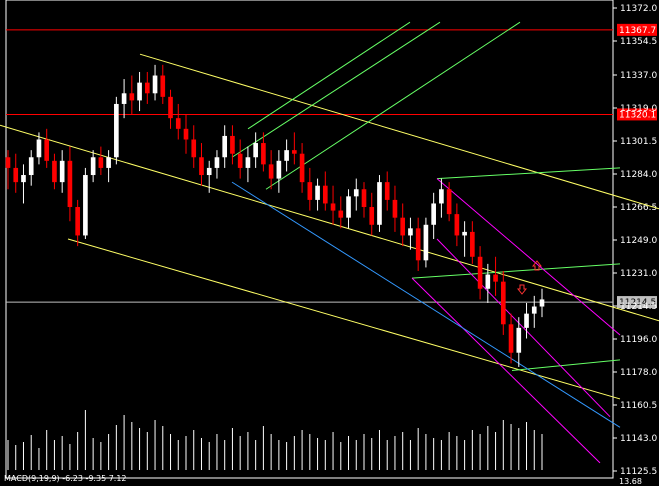 The image size is (659, 486). What do you see at coordinates (638, 439) in the screenshot?
I see `y-tick-label: 11143.0` at bounding box center [638, 439].